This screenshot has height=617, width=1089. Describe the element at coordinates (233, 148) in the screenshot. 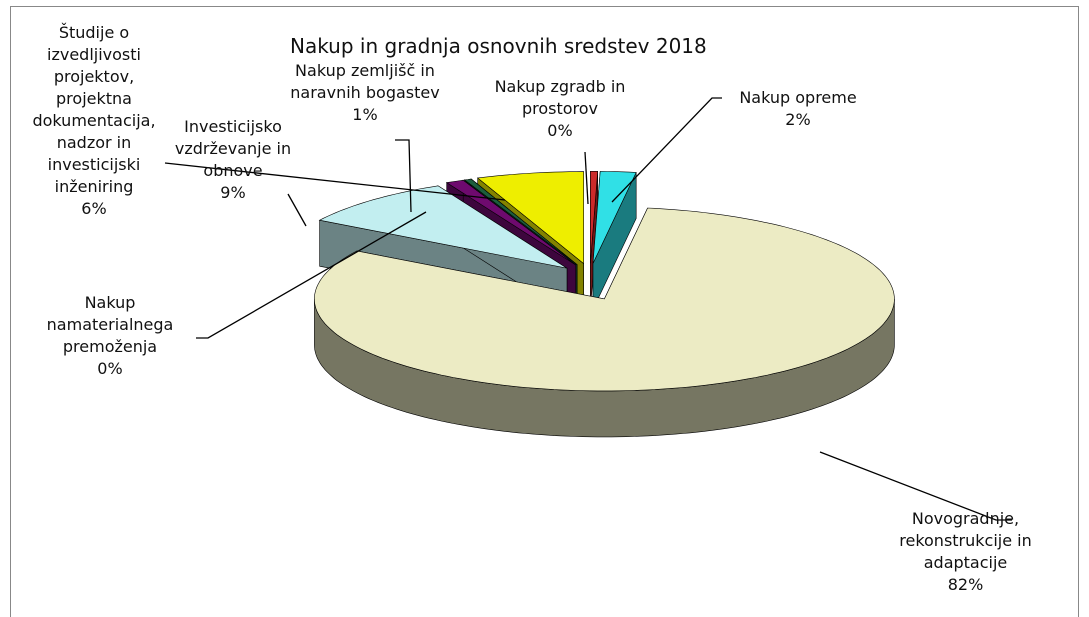

I see `label-name: Investicijsko vzdrževanje in obnove` at that location.